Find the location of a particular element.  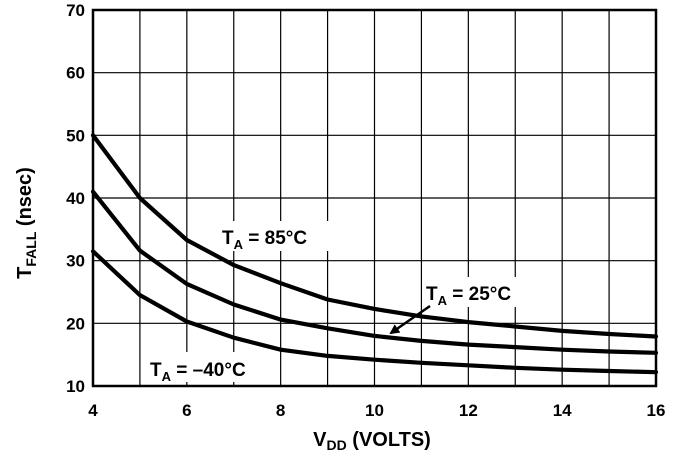

x-tick-label: 6 is located at coordinates (186, 410).